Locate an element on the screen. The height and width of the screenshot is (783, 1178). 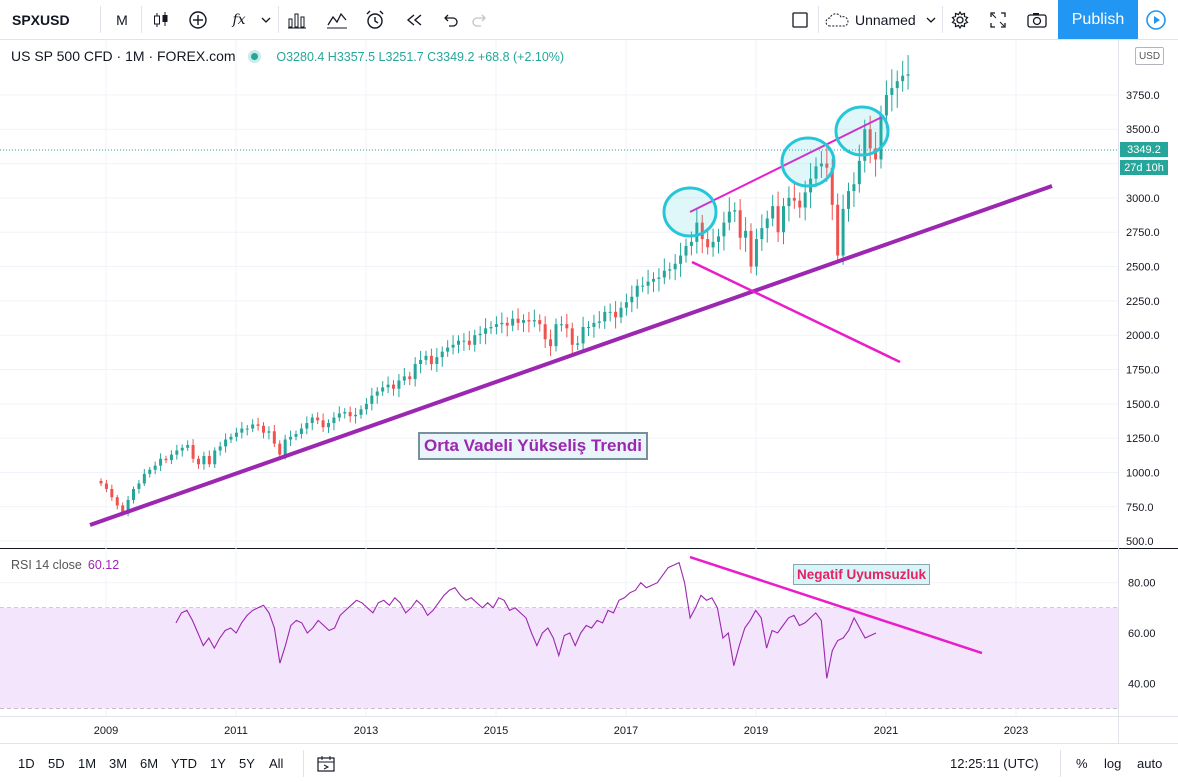
highlight-circle is located at coordinates (690, 212).